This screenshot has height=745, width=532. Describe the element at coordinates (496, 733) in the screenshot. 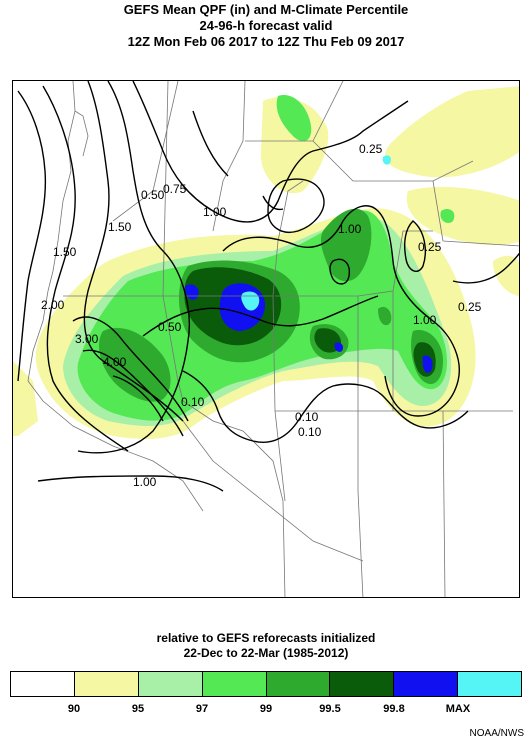

I see `credit-text: NOAA/NWS` at that location.